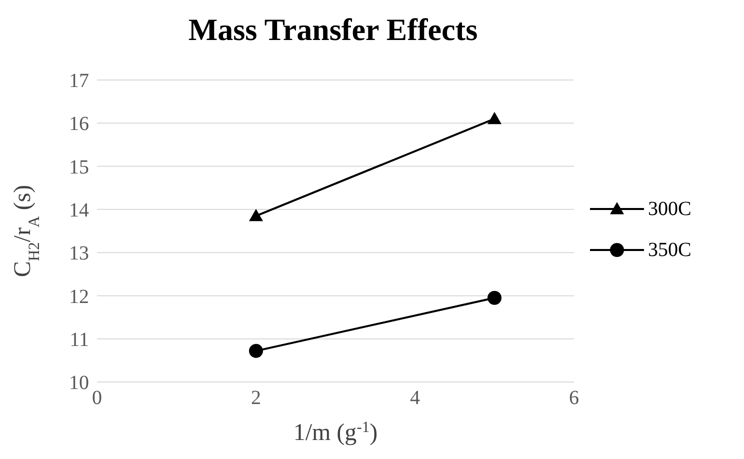 The width and height of the screenshot is (744, 459). What do you see at coordinates (415, 398) in the screenshot?
I see `x-tick-label: 4` at bounding box center [415, 398].